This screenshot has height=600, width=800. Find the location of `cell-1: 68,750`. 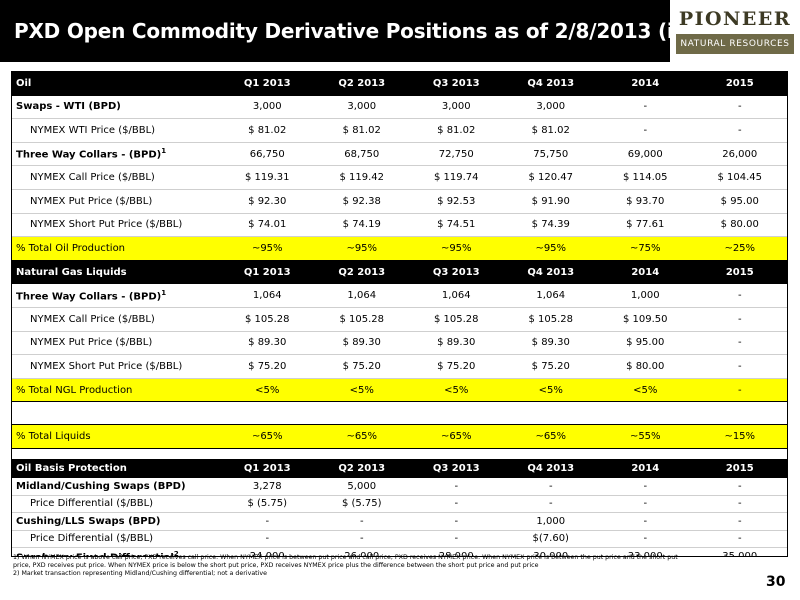

cell-1: 68,750 is located at coordinates (361, 154).